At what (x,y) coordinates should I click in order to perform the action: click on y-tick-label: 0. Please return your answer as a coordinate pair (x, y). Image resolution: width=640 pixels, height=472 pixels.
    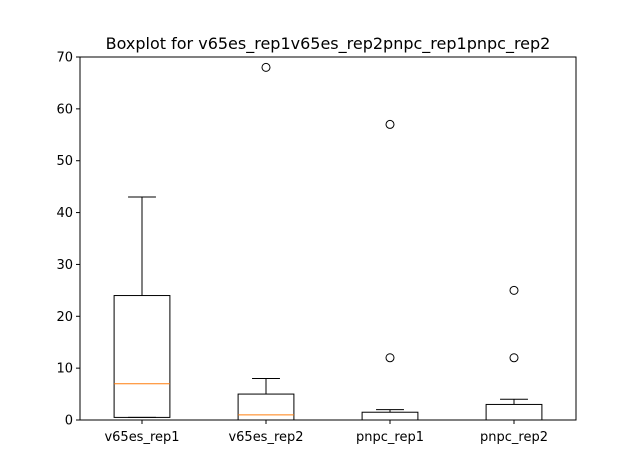
    Looking at the image, I should click on (69, 421).